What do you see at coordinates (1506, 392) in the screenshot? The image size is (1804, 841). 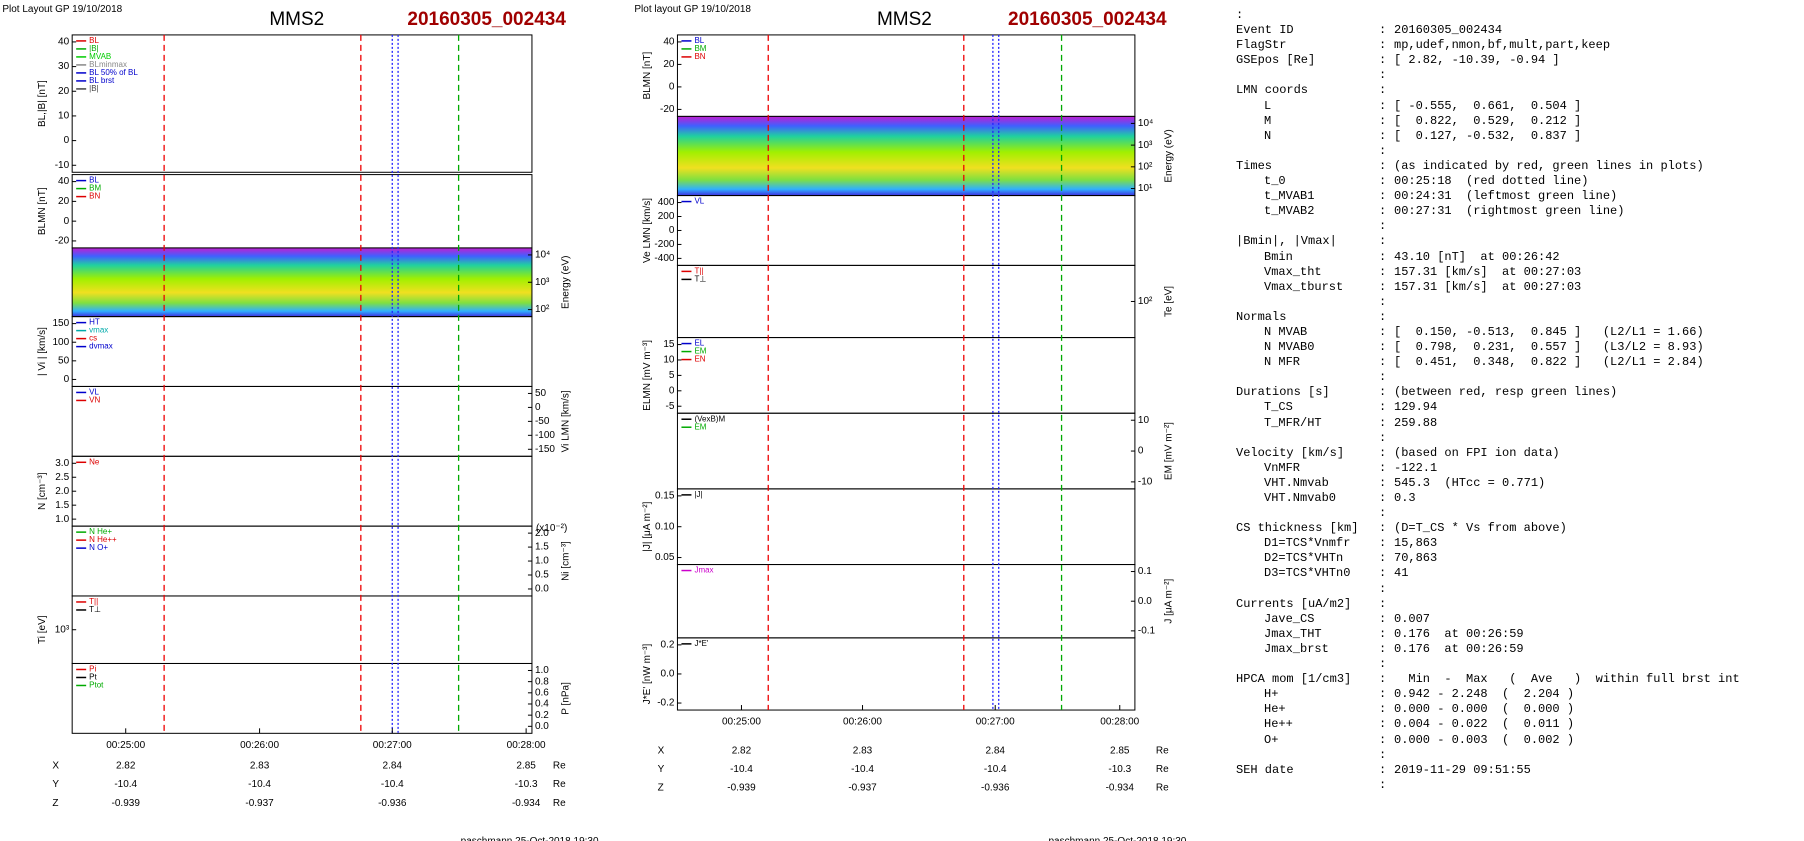 I see `summary-value: (between red, resp green lines)` at bounding box center [1506, 392].